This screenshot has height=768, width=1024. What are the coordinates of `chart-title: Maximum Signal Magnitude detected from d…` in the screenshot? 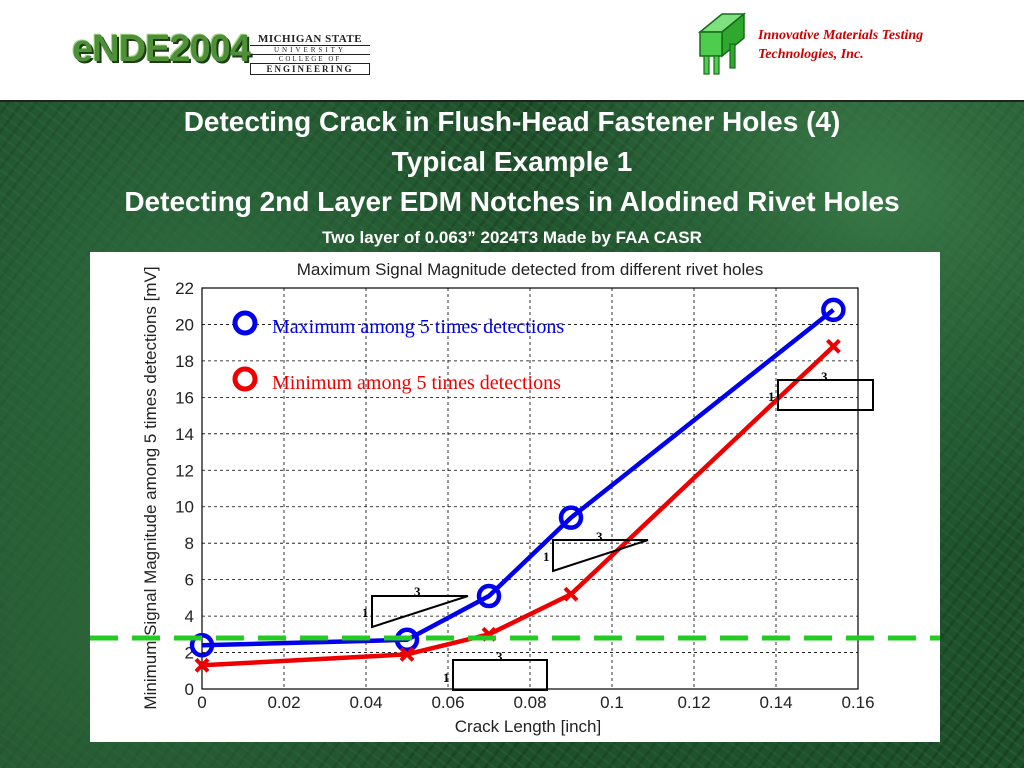 It's located at (530, 269).